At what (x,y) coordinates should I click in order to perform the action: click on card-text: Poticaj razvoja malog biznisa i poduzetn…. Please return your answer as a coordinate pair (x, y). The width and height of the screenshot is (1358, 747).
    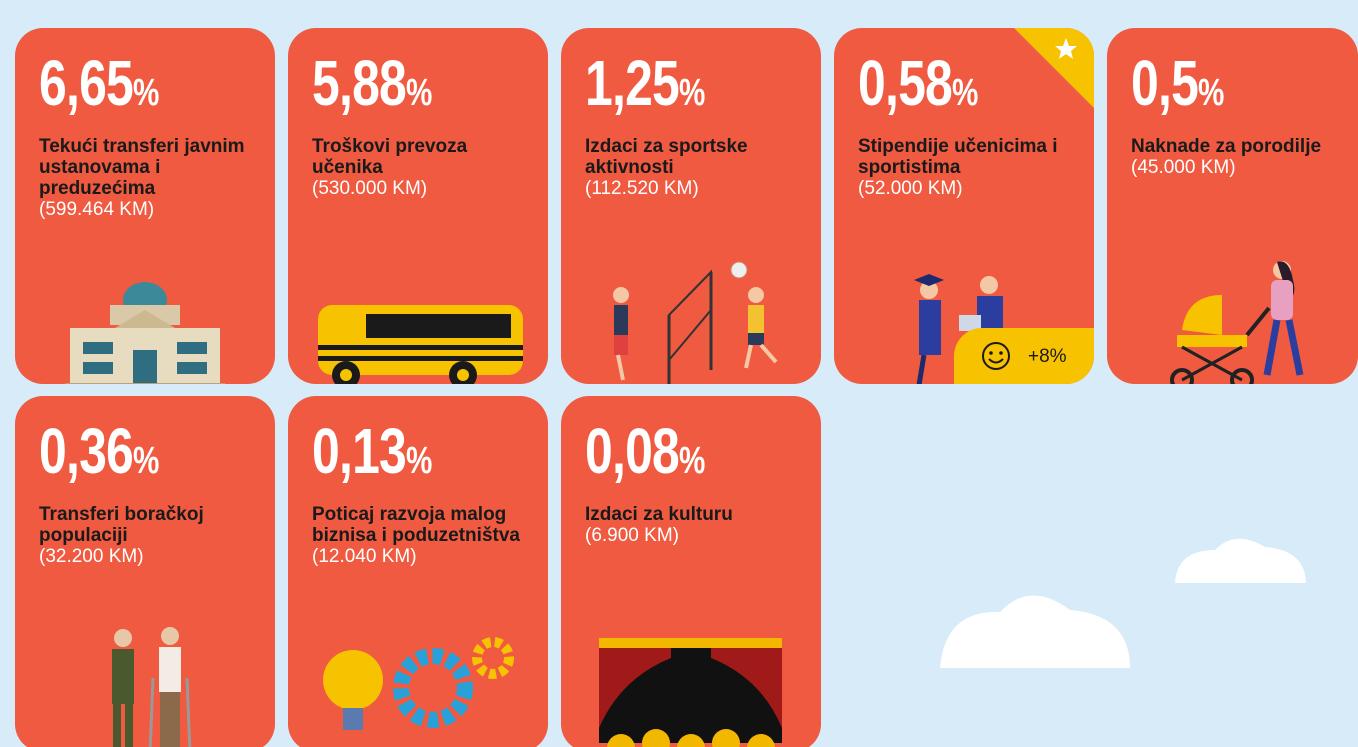
    Looking at the image, I should click on (421, 535).